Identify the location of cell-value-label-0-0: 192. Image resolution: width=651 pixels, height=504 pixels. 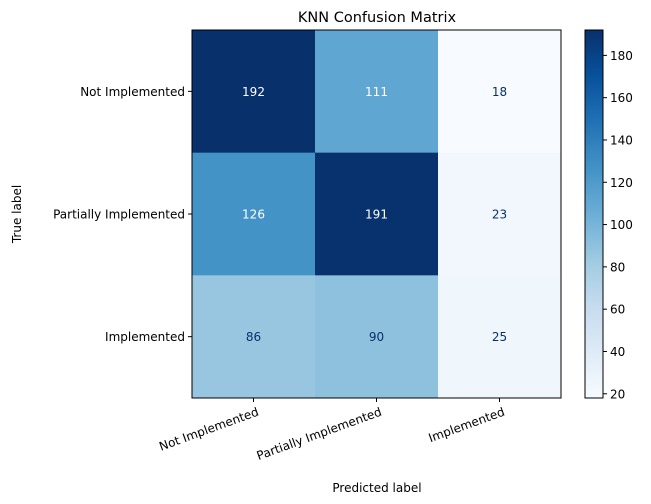
(253, 92).